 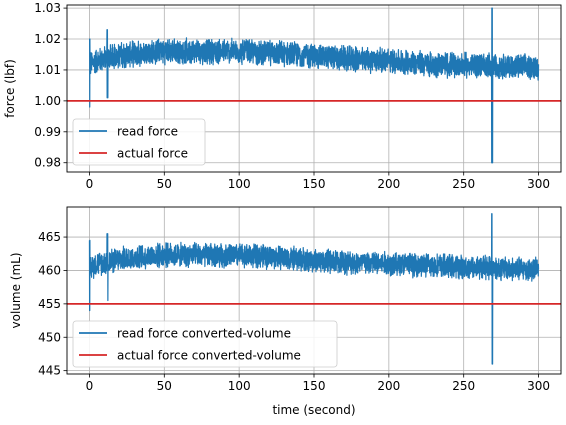 I want to click on y-tick-label: 1.01, so click(x=47, y=70).